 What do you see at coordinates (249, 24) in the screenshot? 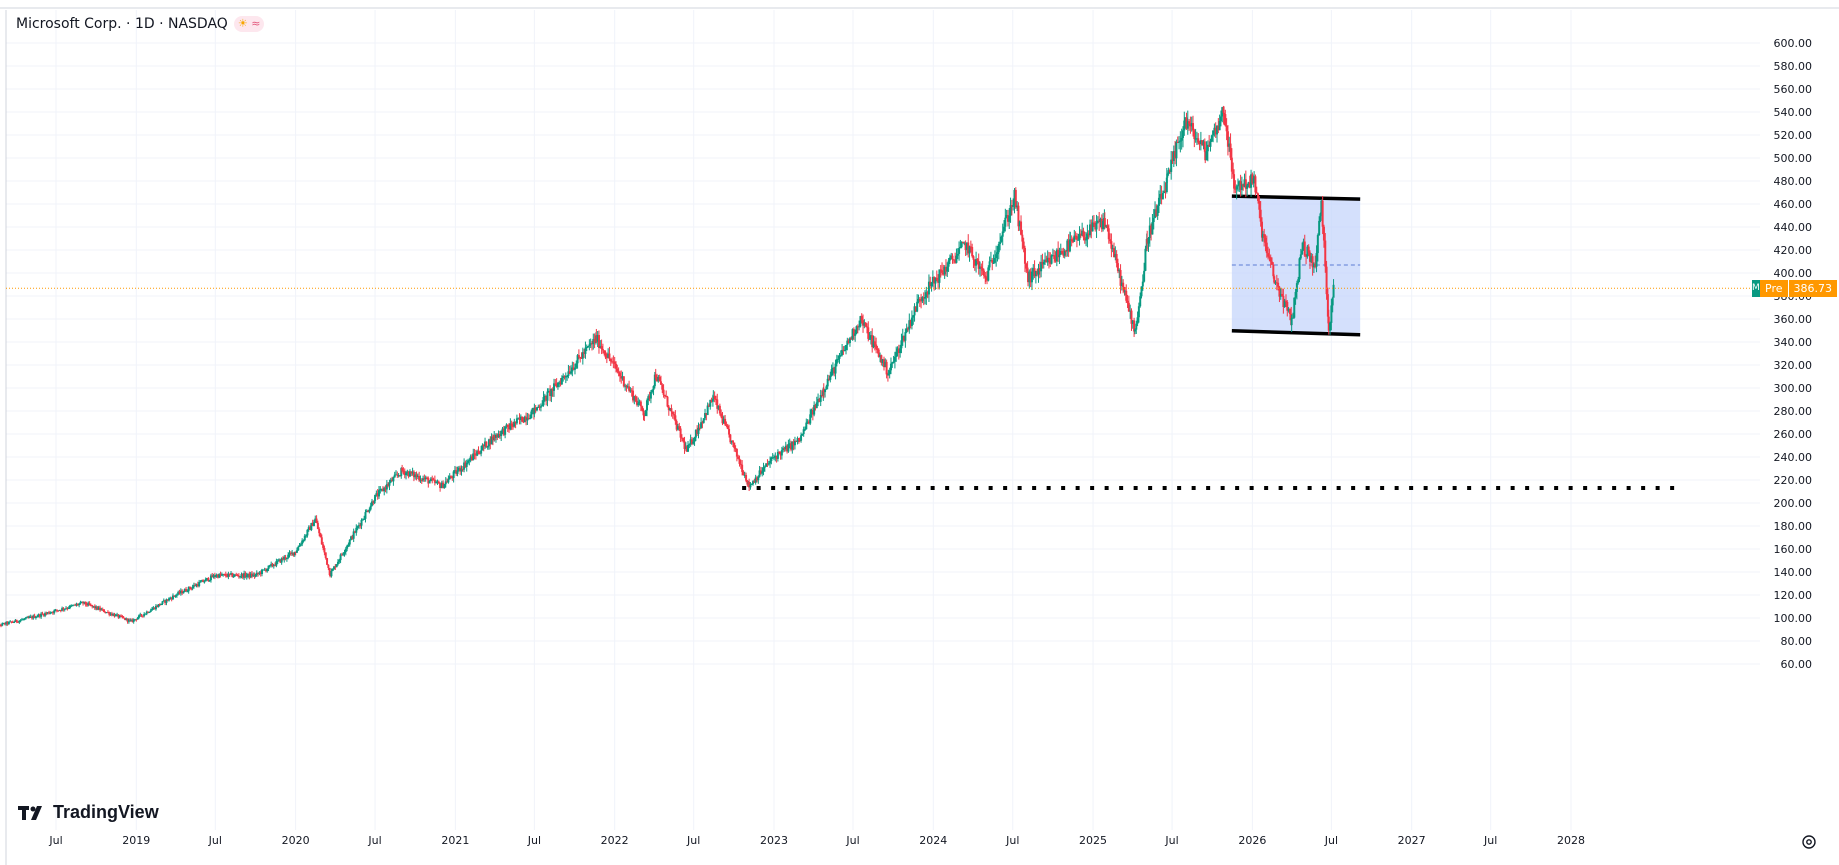
I see `market-status-badge: ☀ ≈` at bounding box center [249, 24].